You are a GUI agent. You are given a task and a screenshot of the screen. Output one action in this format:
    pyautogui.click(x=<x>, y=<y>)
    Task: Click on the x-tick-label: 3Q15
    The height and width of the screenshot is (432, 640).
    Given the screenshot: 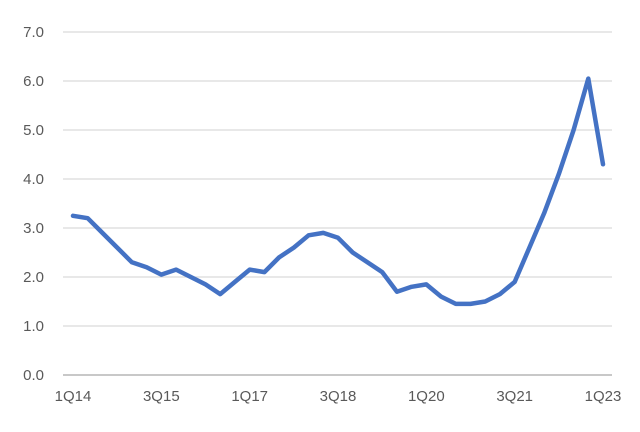 What is the action you would take?
    pyautogui.click(x=161, y=396)
    